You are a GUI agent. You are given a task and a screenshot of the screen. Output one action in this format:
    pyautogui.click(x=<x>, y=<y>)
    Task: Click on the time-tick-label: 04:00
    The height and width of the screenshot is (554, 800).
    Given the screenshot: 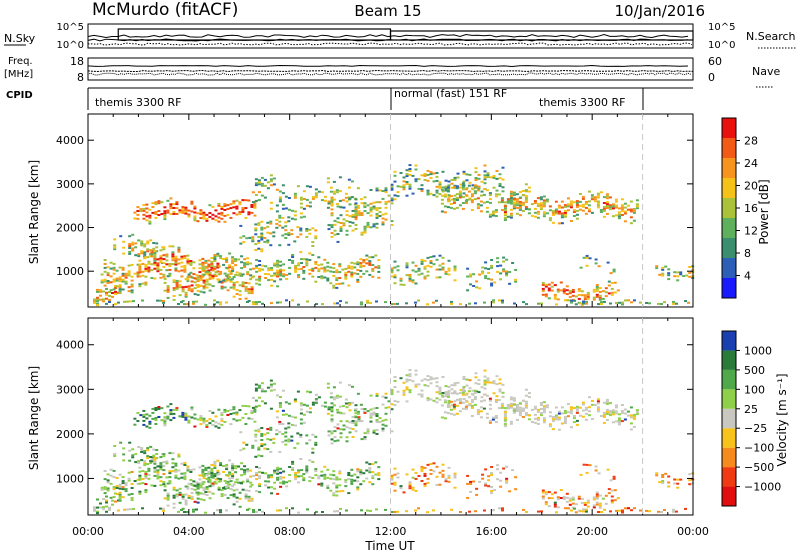 What is the action you would take?
    pyautogui.click(x=189, y=531)
    